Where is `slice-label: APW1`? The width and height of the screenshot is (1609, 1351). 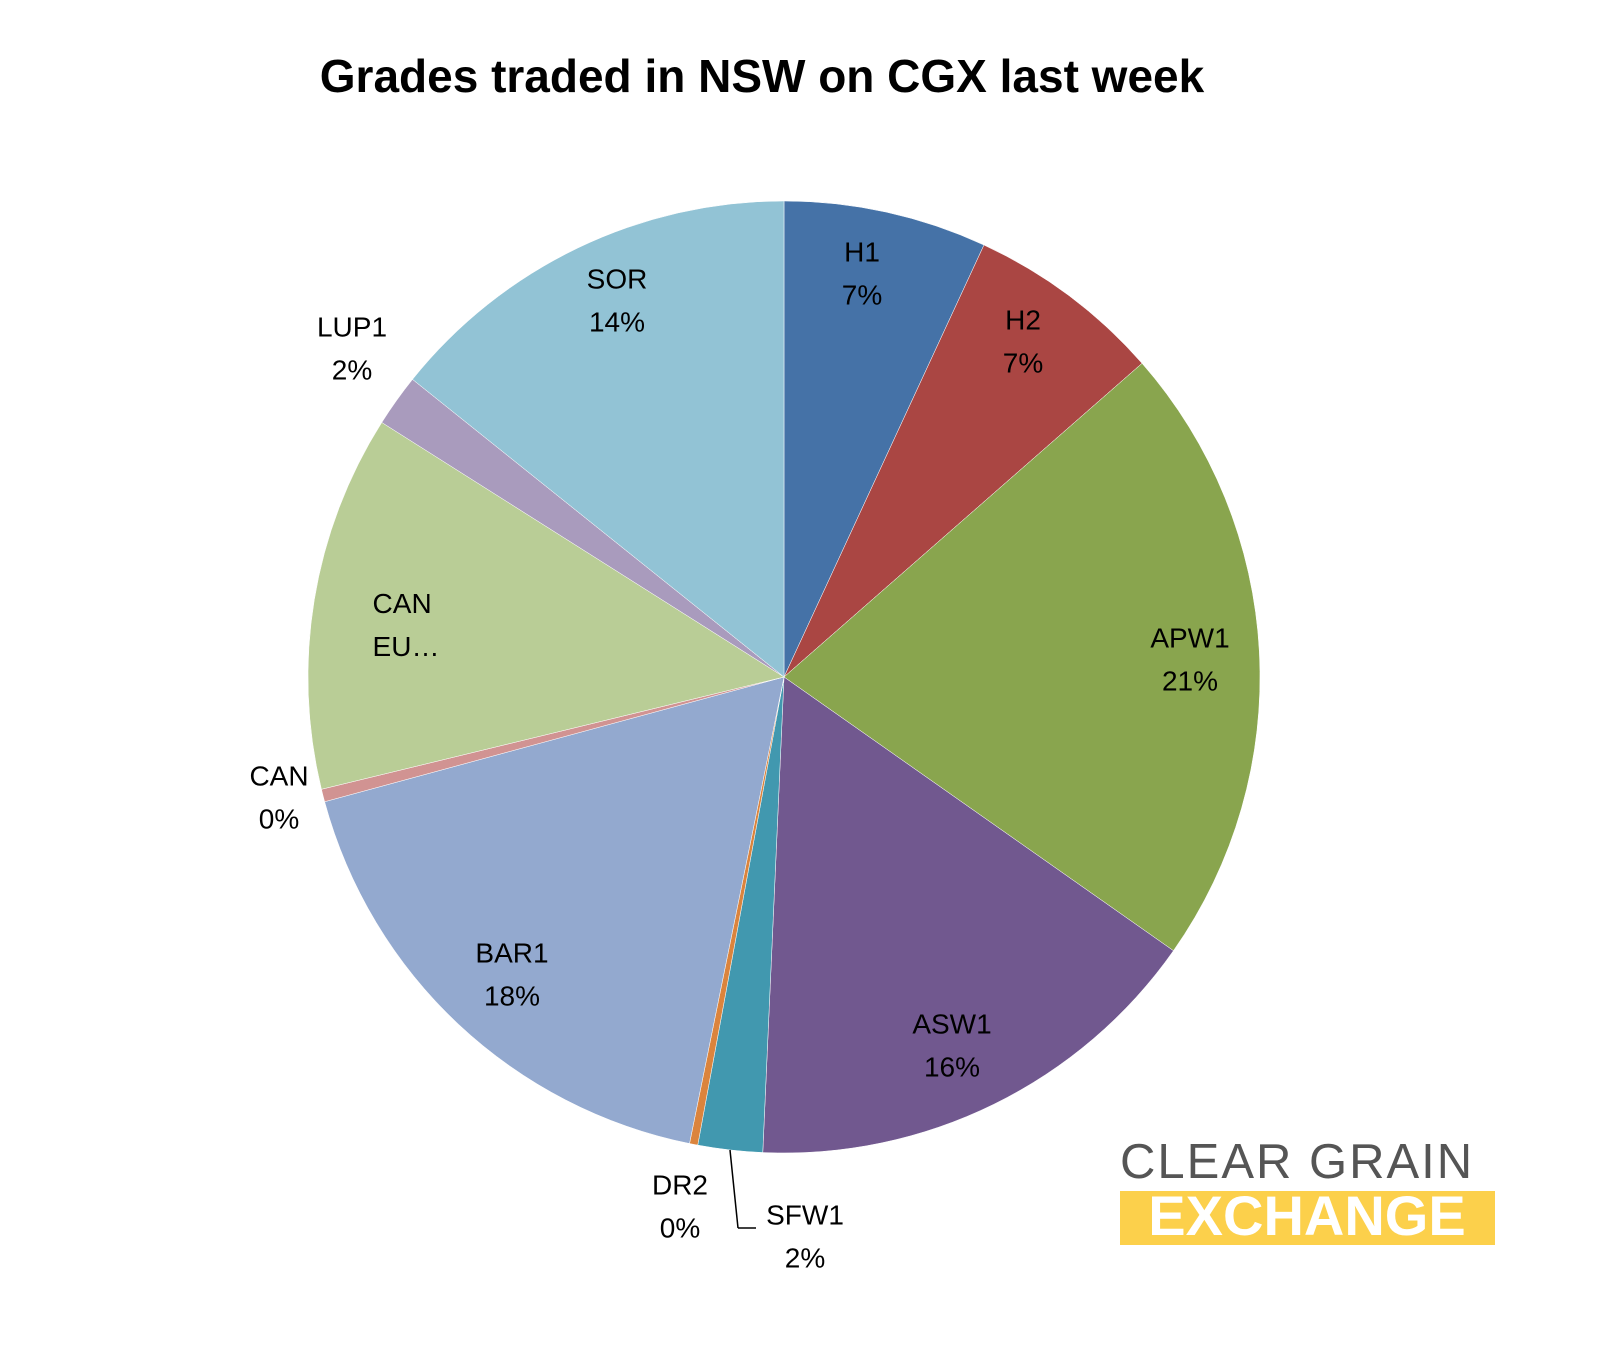 slice-label: APW1 is located at coordinates (1189, 637).